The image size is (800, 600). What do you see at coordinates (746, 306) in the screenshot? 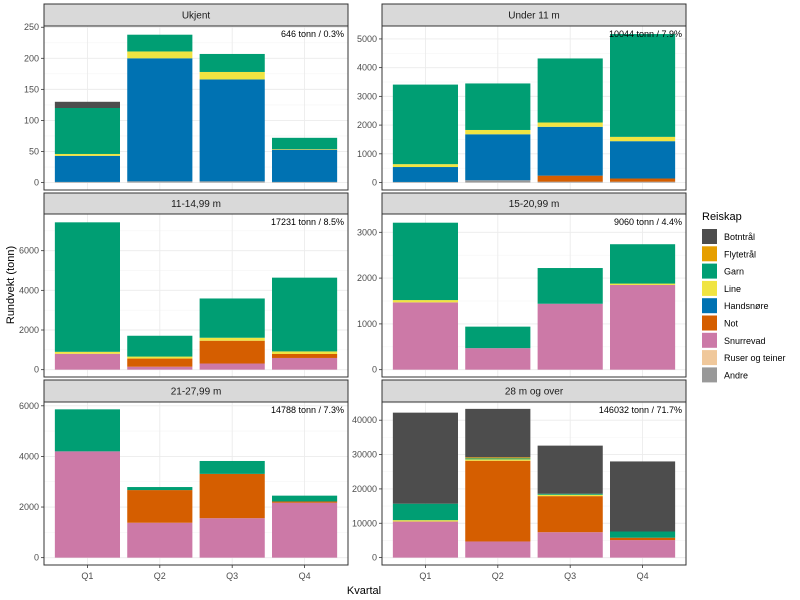
I see `legend-label: Handsnøre` at bounding box center [746, 306].